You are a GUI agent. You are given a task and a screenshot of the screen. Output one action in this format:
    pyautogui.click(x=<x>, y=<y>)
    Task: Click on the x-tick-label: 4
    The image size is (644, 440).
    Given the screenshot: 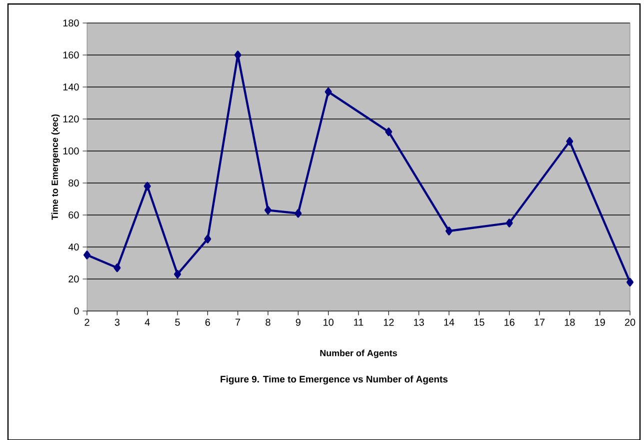 What is the action you would take?
    pyautogui.click(x=147, y=322)
    